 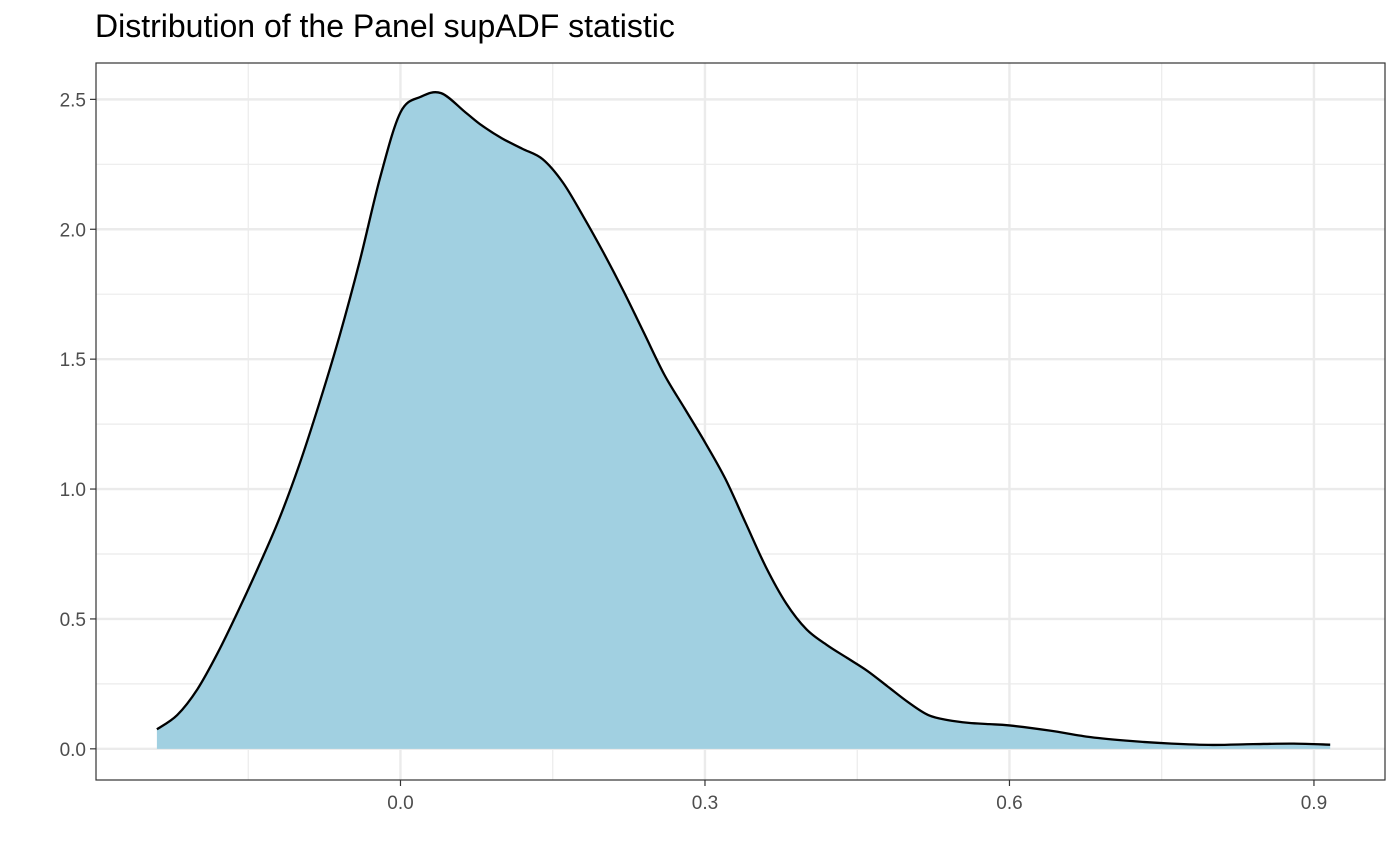 I want to click on y-tick-label: 0.5, so click(x=73, y=620).